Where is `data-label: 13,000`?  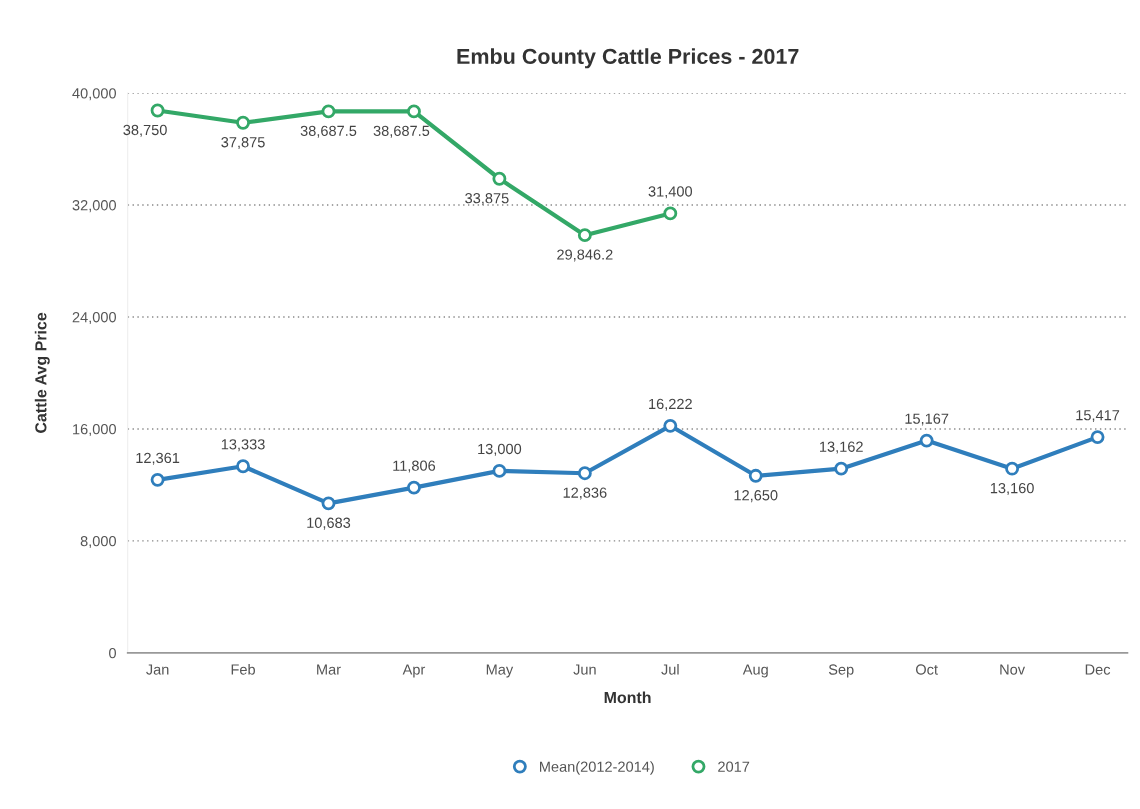 data-label: 13,000 is located at coordinates (500, 449).